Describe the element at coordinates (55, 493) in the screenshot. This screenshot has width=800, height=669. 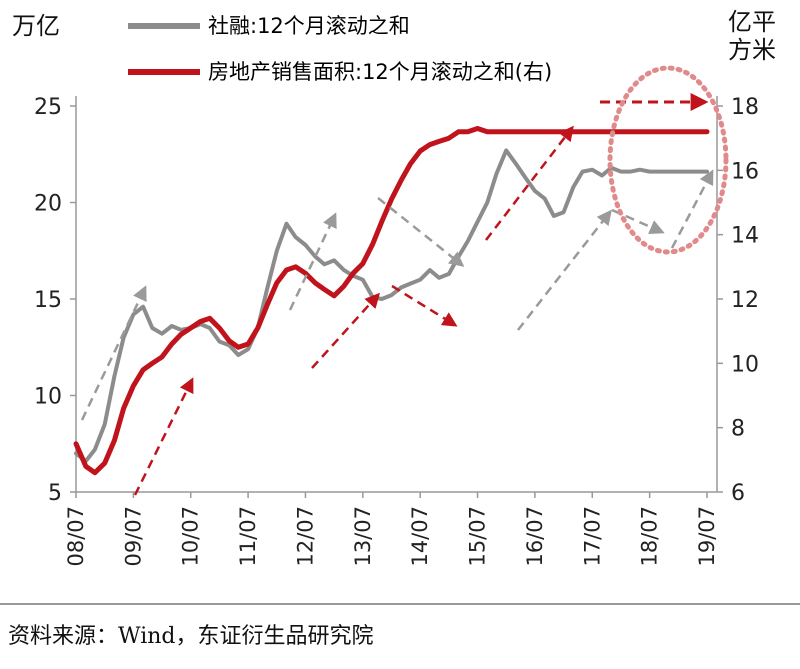
I see `left-tick-label: 5` at that location.